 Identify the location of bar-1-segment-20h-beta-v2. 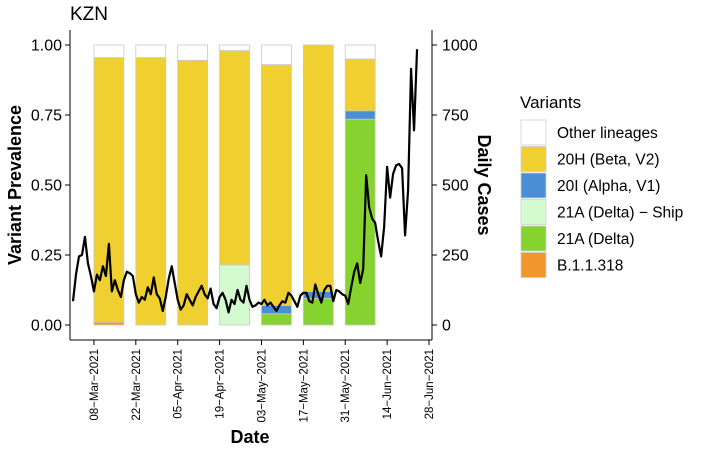
(109, 190).